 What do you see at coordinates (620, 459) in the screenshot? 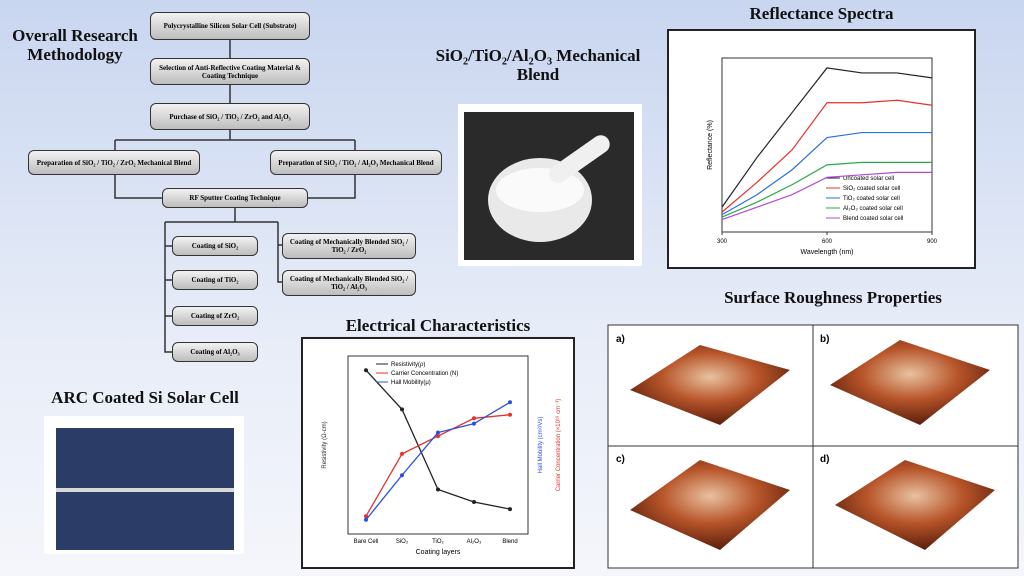
I see `panel-label: c)` at bounding box center [620, 459].